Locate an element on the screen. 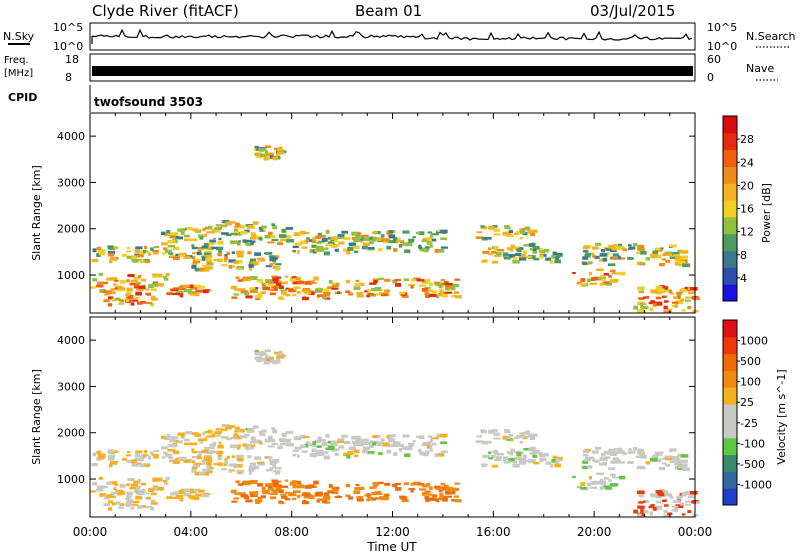 The image size is (800, 554). y-tick-label: 2000 is located at coordinates (71, 229).